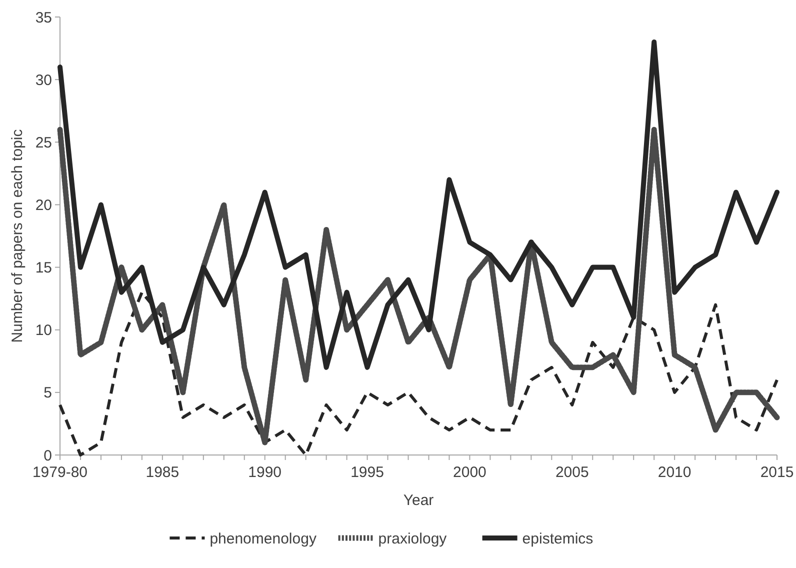 This screenshot has width=796, height=568. What do you see at coordinates (367, 472) in the screenshot?
I see `x-tick-label: 1995` at bounding box center [367, 472].